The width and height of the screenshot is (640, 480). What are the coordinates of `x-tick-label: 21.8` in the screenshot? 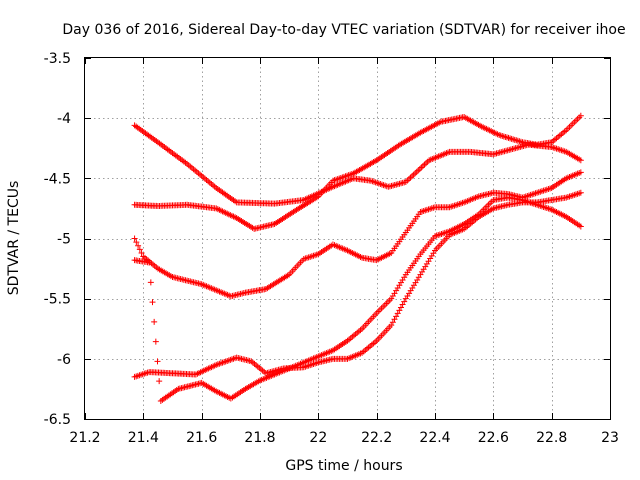 It's located at (259, 438).